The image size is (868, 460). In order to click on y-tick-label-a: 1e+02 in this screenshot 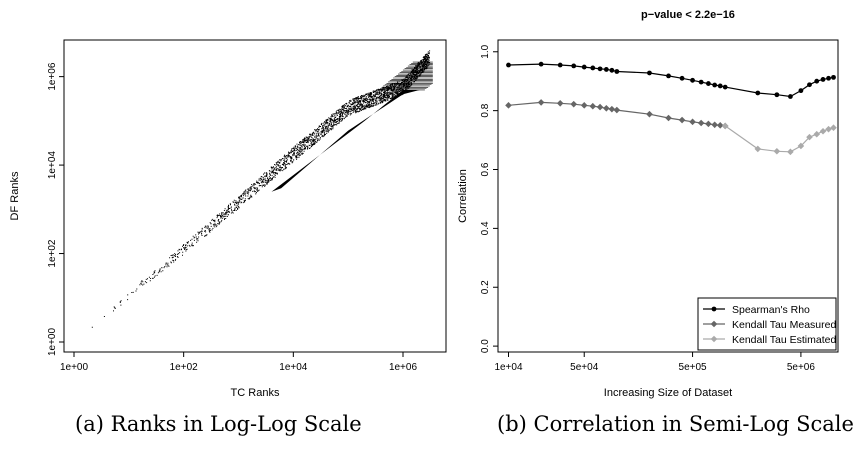, I will do `click(52, 253)`.